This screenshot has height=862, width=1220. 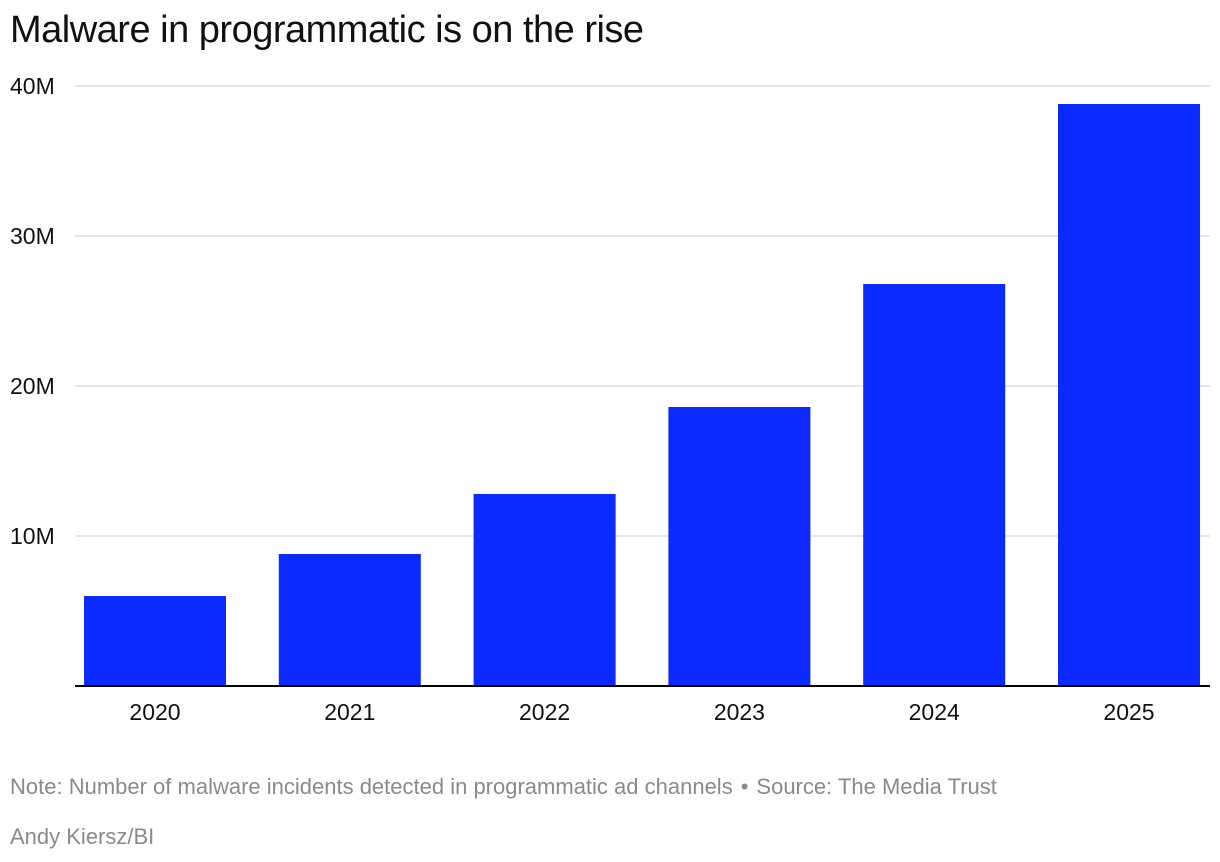 What do you see at coordinates (544, 590) in the screenshot?
I see `bar-2022` at bounding box center [544, 590].